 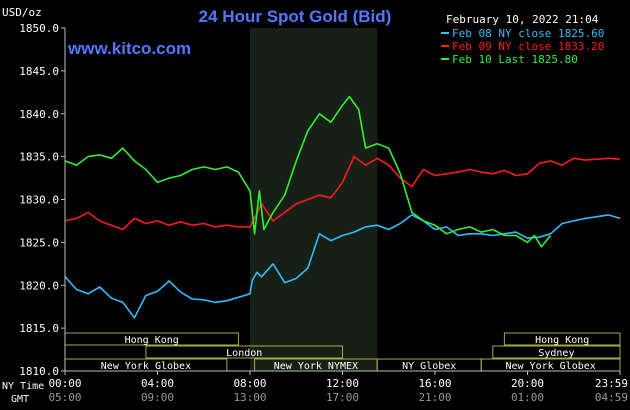 I want to click on x-tick-label-ny: 04:00, so click(x=157, y=383).